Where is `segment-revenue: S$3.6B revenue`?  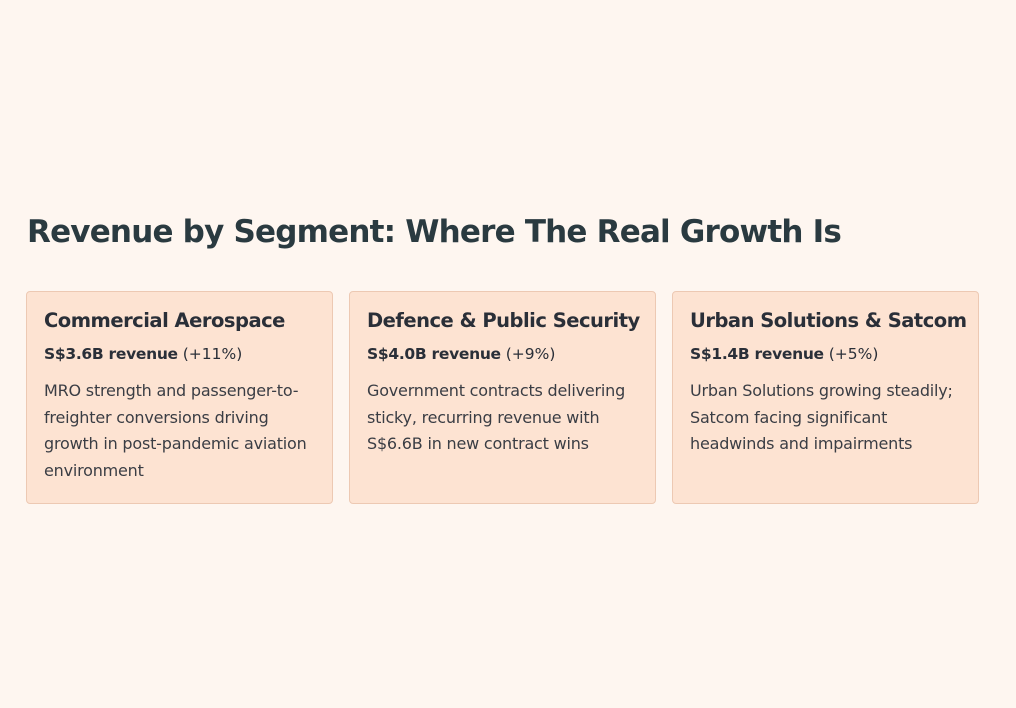
segment-revenue: S$3.6B revenue is located at coordinates (111, 354).